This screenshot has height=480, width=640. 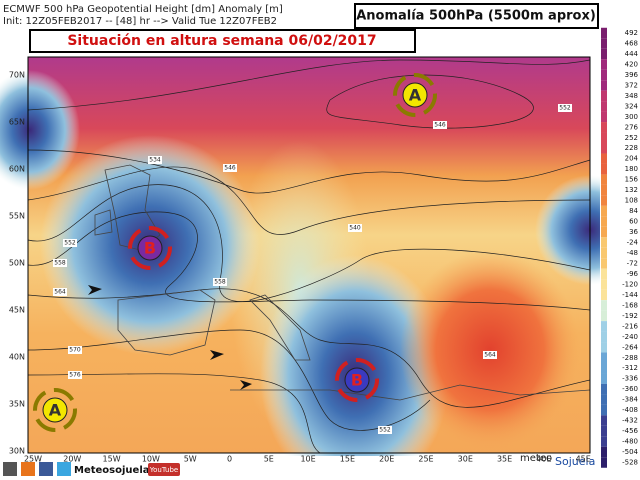 I want to click on lon-label: 35E, so click(x=504, y=459).